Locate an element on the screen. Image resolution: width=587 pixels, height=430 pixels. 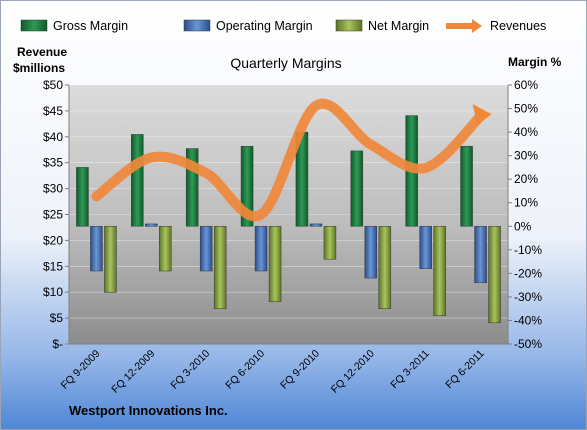
category-label: FQ 3-2010 is located at coordinates (190, 370).